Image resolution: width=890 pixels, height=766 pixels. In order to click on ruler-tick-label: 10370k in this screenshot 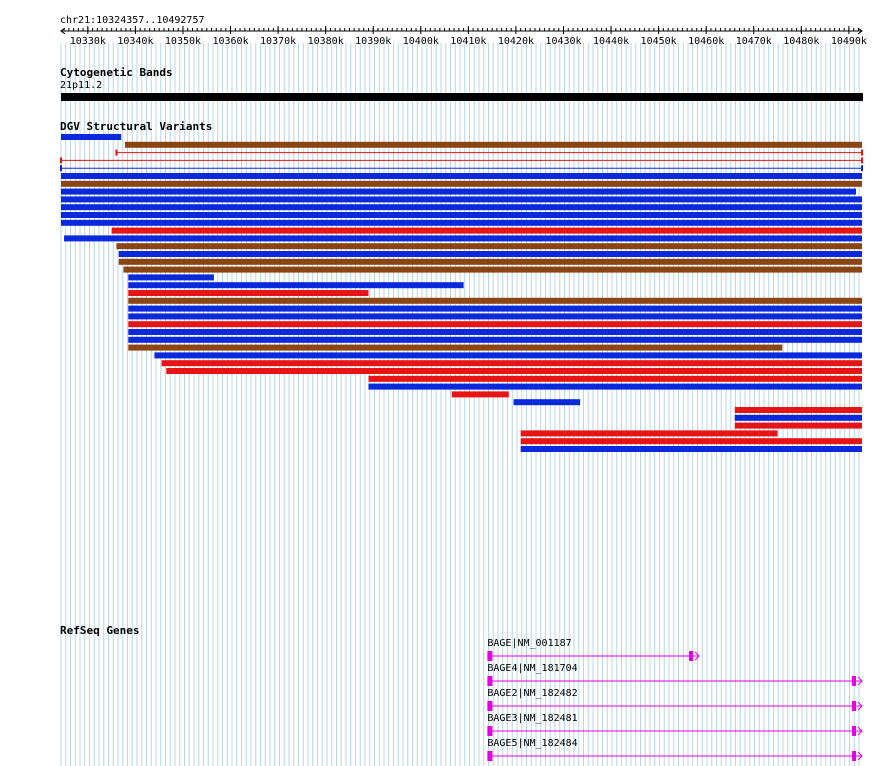, I will do `click(278, 41)`.